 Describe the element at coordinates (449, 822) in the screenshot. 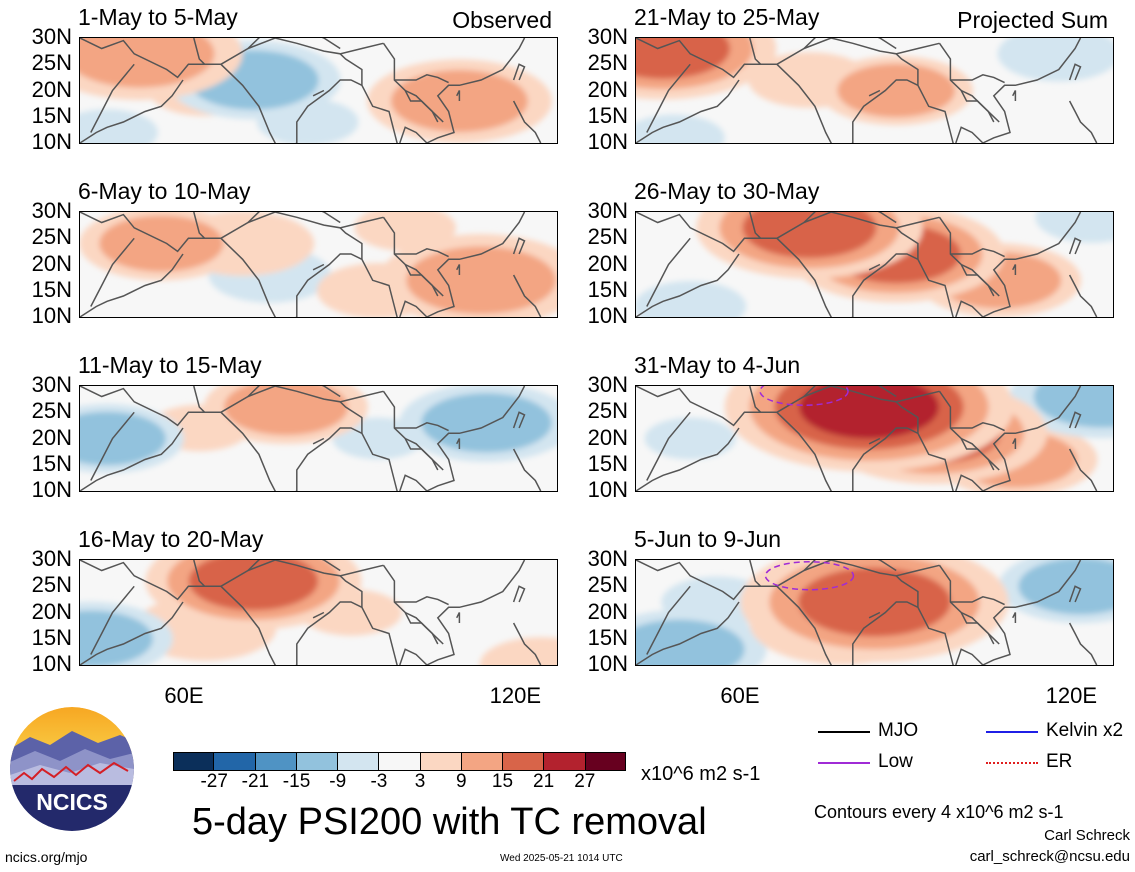

I see `chart-title: 5-day PSI200 with TC removal` at that location.